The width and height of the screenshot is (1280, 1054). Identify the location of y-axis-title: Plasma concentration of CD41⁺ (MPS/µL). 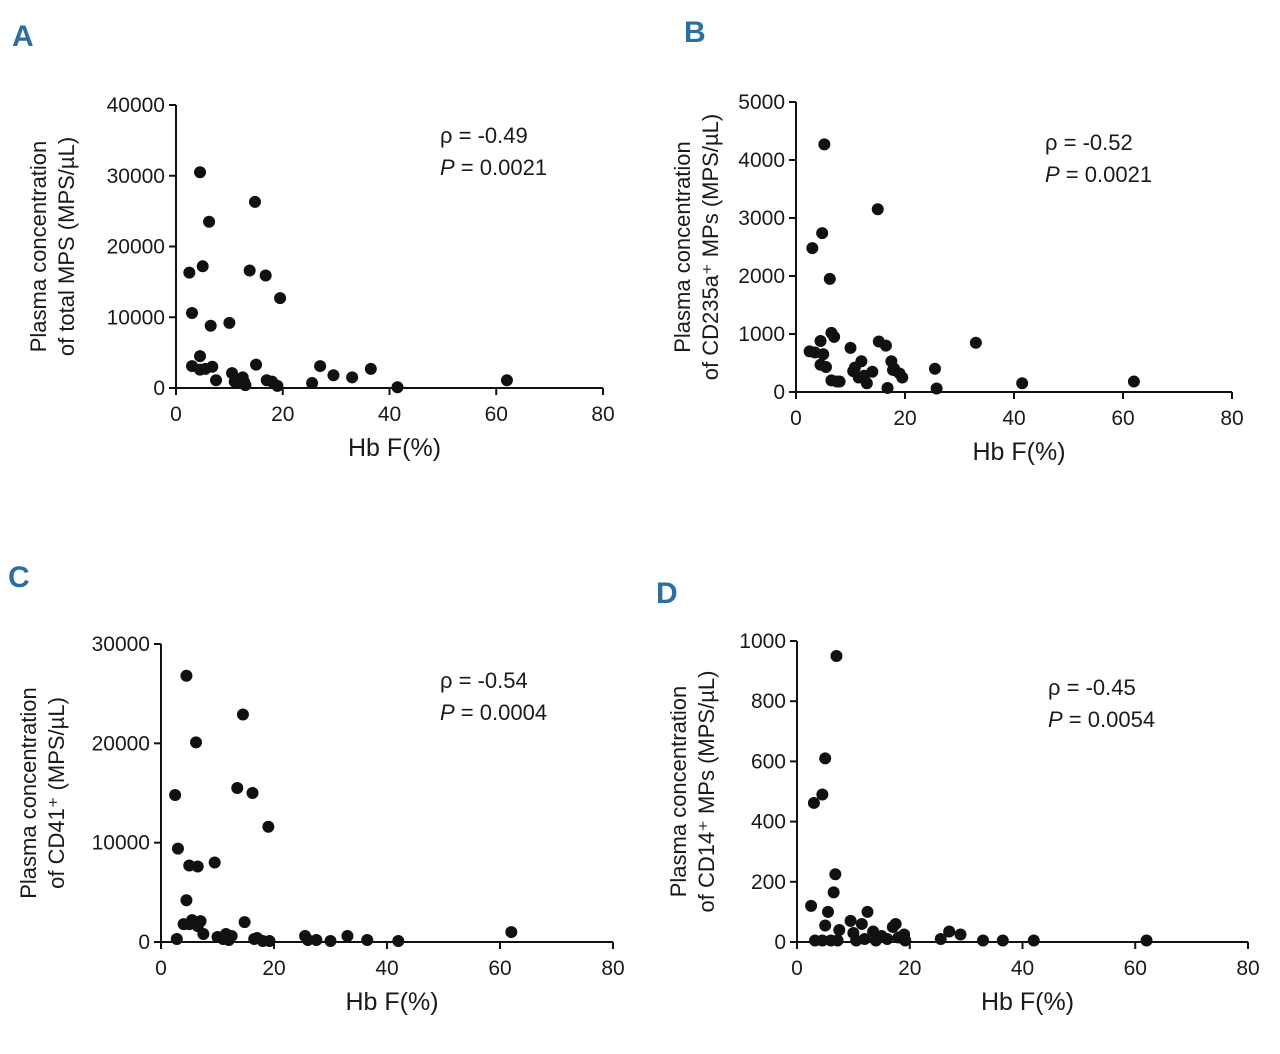
(42, 793).